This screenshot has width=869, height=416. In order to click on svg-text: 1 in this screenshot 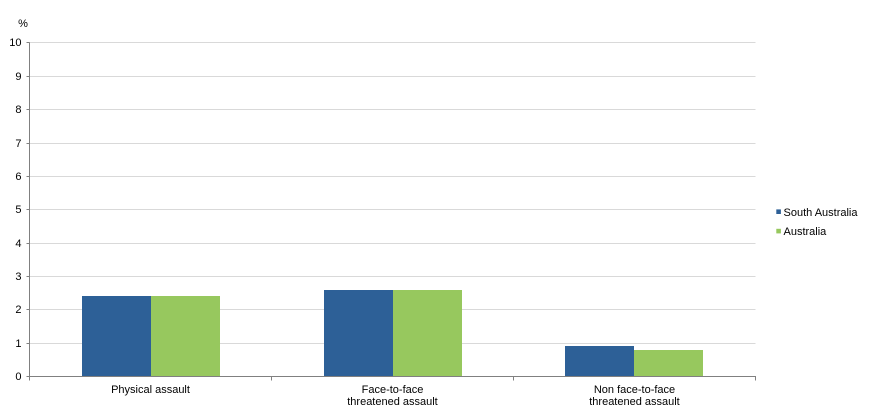, I will do `click(18, 344)`.